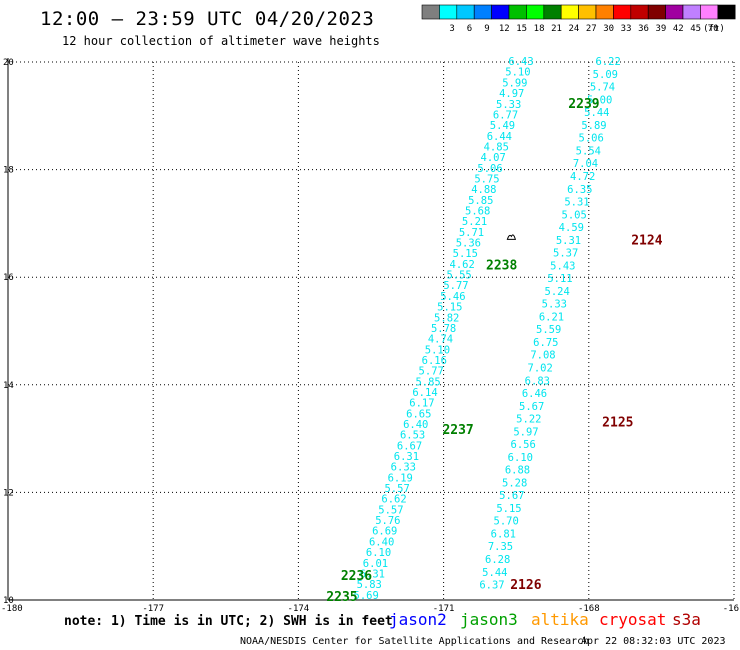 Image resolution: width=740 pixels, height=650 pixels. Describe the element at coordinates (602, 88) in the screenshot. I see `data-point: 5.74` at that location.